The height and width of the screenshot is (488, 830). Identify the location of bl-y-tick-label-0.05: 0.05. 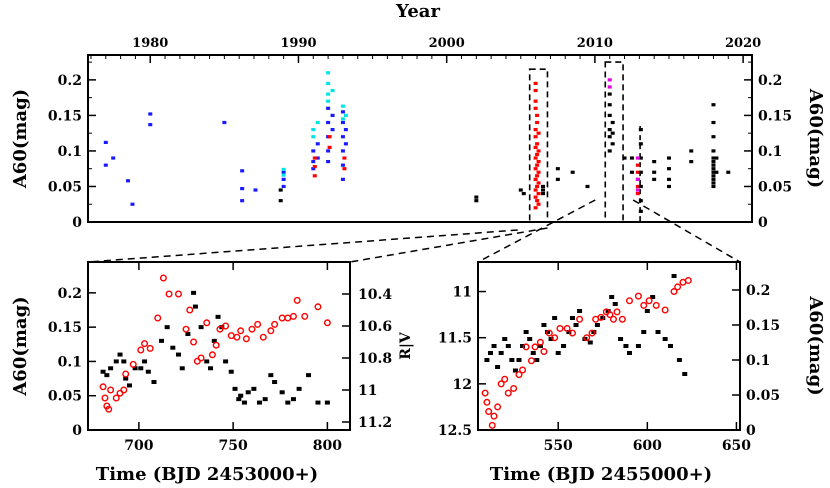
(65, 397).